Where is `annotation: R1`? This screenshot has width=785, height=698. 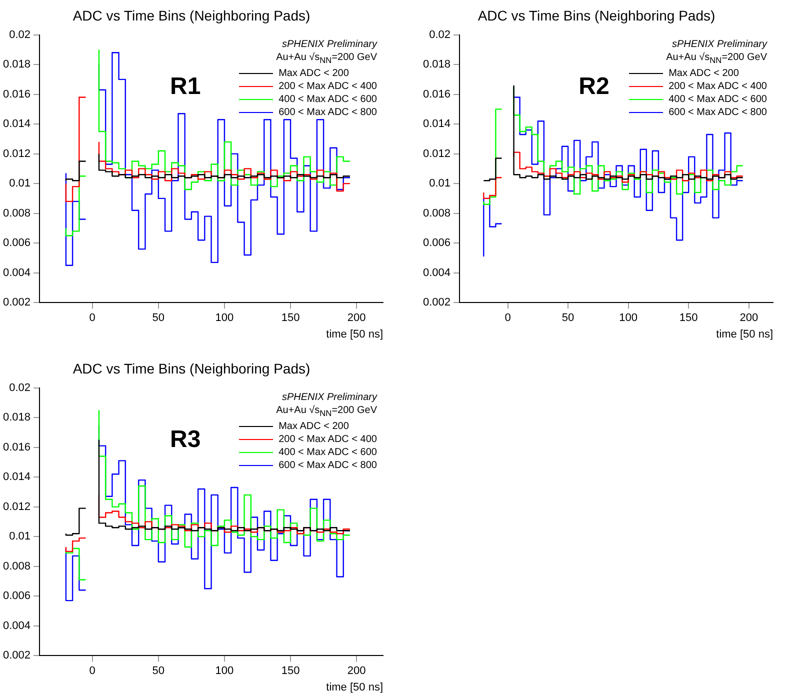
annotation: R1 is located at coordinates (185, 86).